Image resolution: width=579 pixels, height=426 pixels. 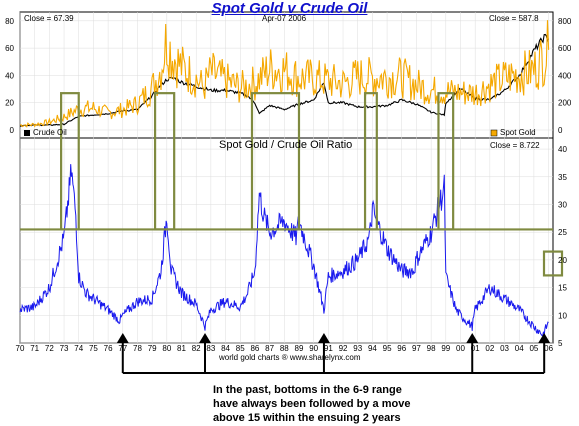 I want to click on chart-title: Spot Gold v Crude Oil, so click(x=289, y=8).